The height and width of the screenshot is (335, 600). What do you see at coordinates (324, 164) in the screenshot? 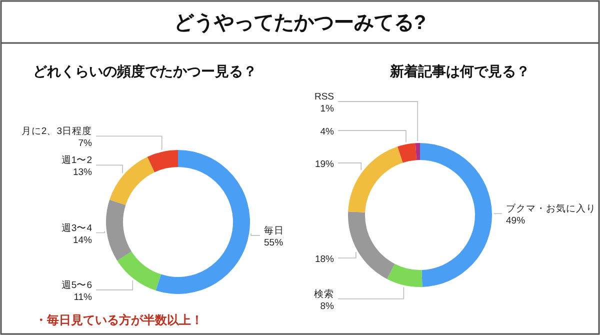
I see `data-label: 19%` at bounding box center [324, 164].